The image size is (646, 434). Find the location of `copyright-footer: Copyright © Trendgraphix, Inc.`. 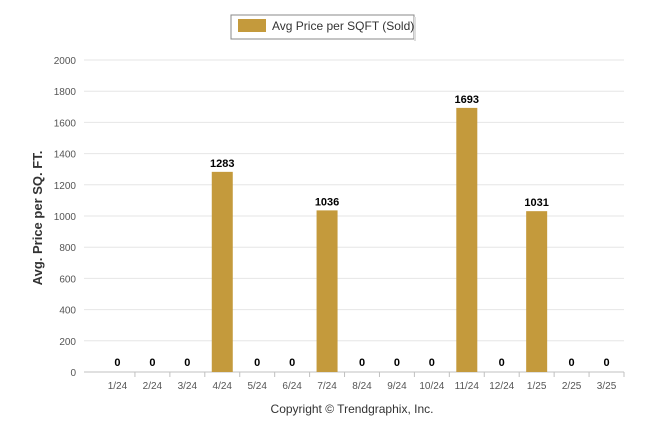

copyright-footer: Copyright © Trendgraphix, Inc. is located at coordinates (352, 409).